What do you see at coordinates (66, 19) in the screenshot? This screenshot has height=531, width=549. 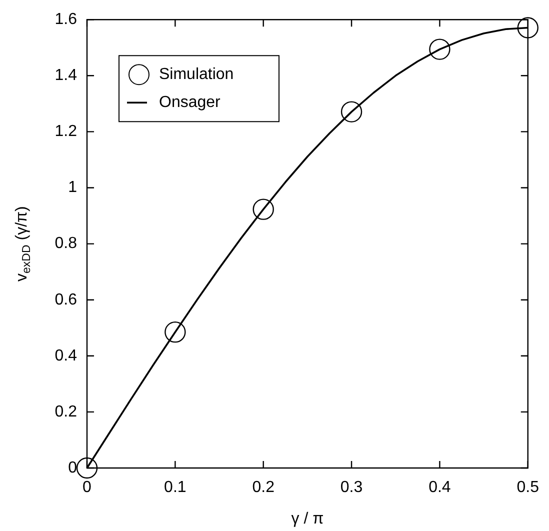 I see `y-tick-label: 1.6` at bounding box center [66, 19].